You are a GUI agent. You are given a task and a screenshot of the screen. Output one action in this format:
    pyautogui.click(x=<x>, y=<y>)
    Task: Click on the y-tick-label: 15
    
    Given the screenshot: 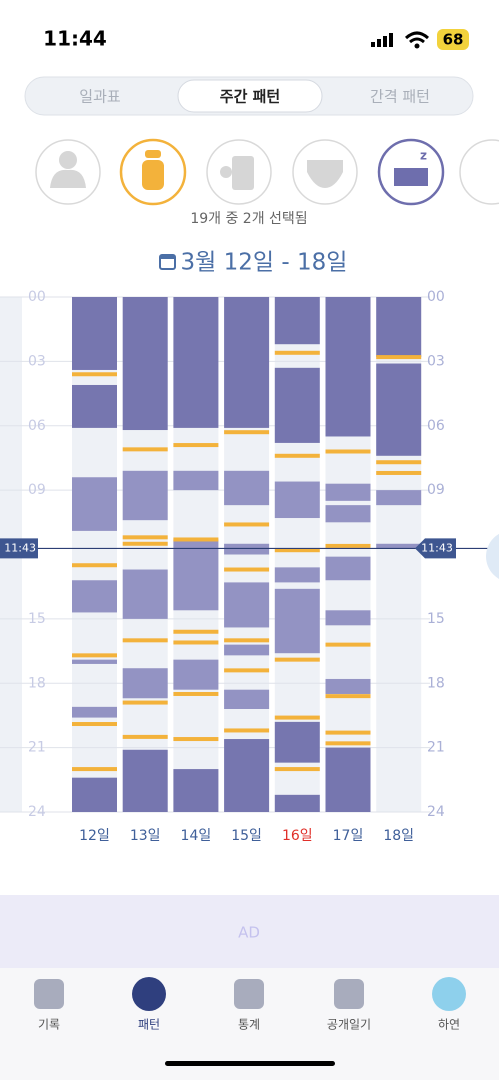 What is the action you would take?
    pyautogui.click(x=436, y=619)
    